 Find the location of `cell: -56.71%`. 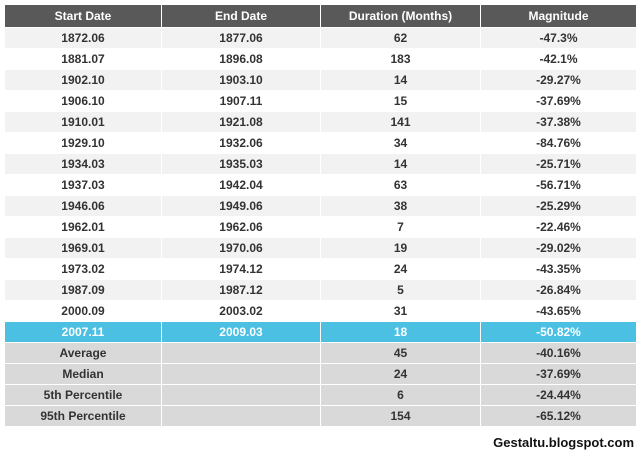

cell: -56.71% is located at coordinates (558, 185).